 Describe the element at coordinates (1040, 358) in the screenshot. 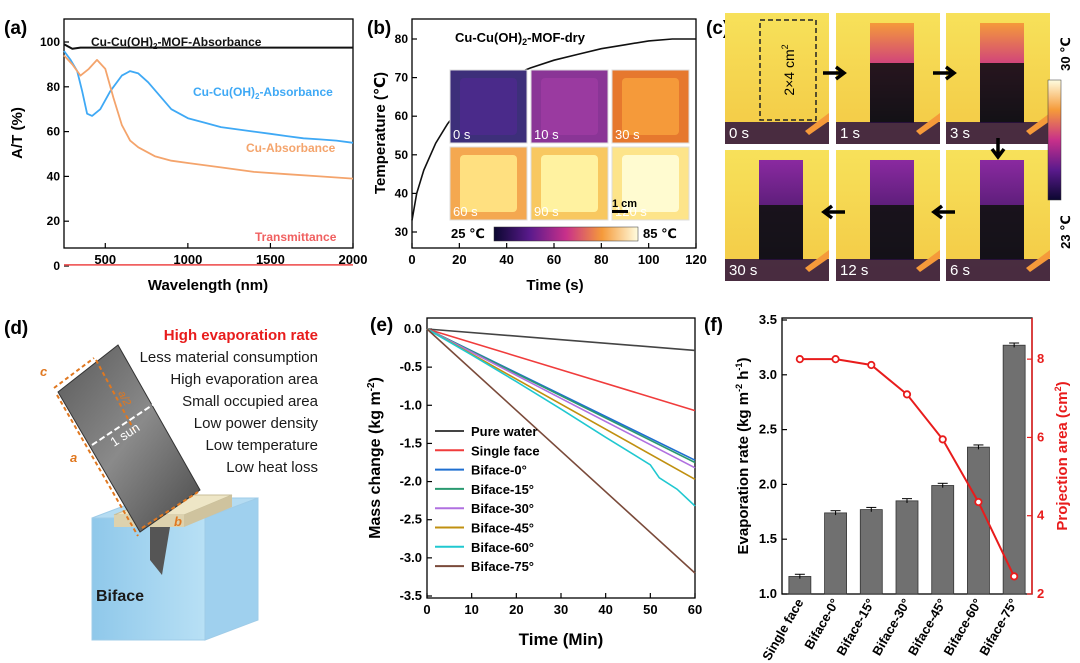

I see `f-y2tick-label: 8` at that location.